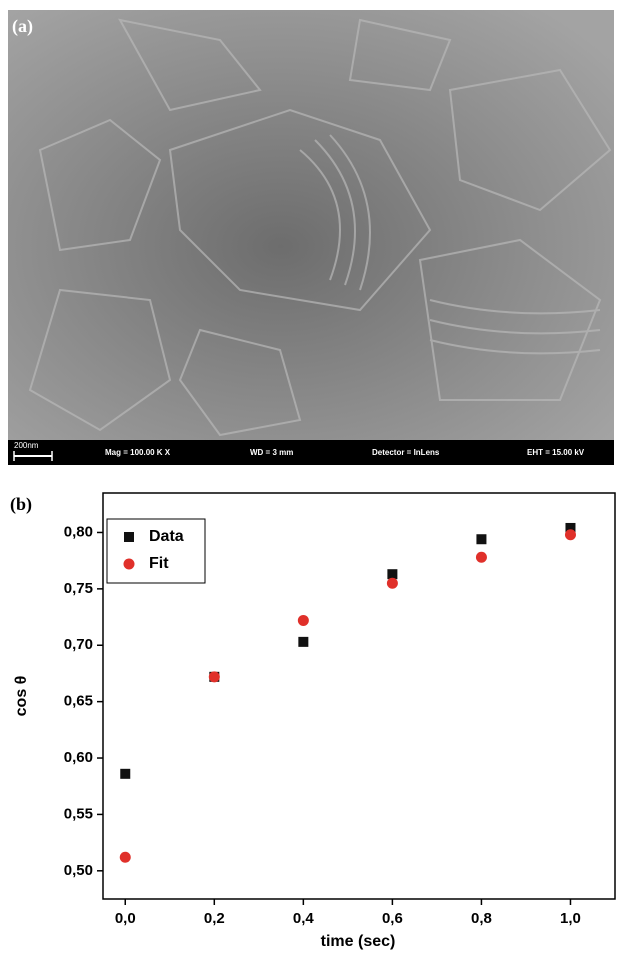 The height and width of the screenshot is (959, 622). What do you see at coordinates (358, 941) in the screenshot?
I see `x-axis-label: time (sec)` at bounding box center [358, 941].